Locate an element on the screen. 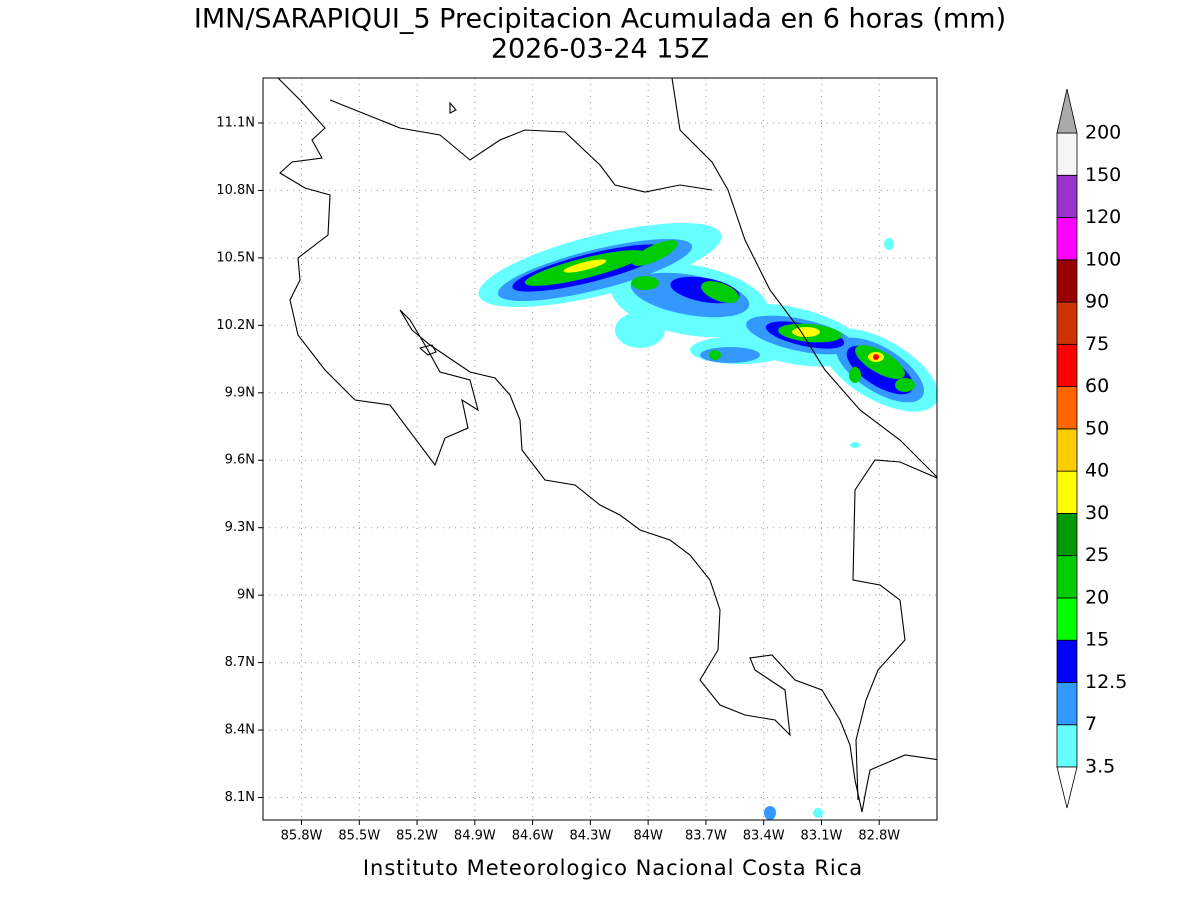 This screenshot has width=1200, height=900. y-tick-label: 9.6N is located at coordinates (240, 460).